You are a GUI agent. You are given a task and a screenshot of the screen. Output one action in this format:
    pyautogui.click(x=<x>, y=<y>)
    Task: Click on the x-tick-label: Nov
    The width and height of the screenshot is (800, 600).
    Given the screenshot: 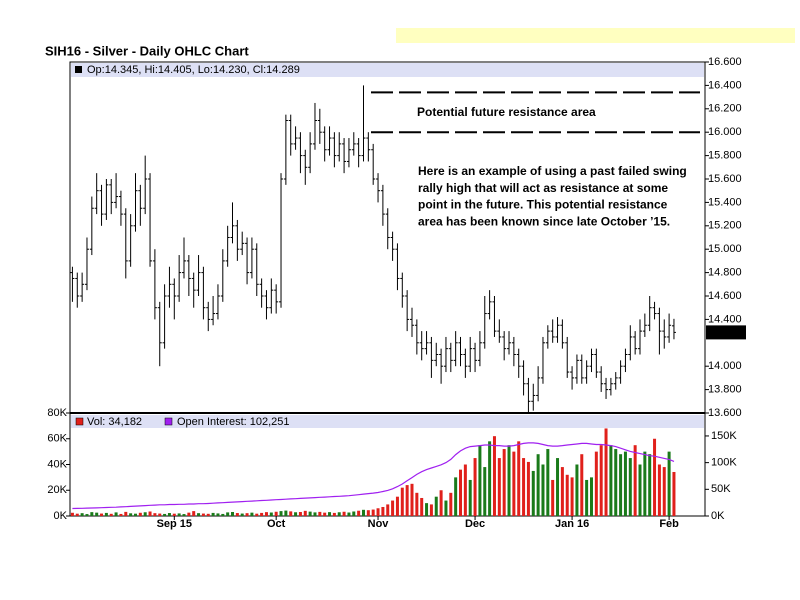 What is the action you would take?
    pyautogui.click(x=379, y=524)
    